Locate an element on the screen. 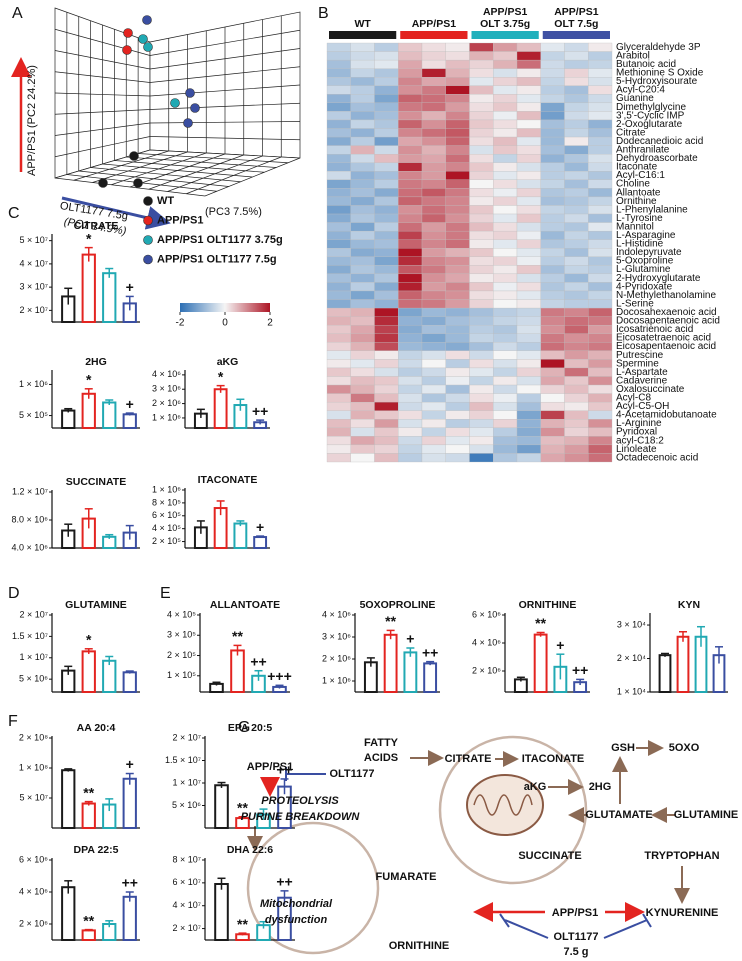 This screenshot has height=961, width=742. y-tick-label: 1 × 10⁶ is located at coordinates (336, 680).